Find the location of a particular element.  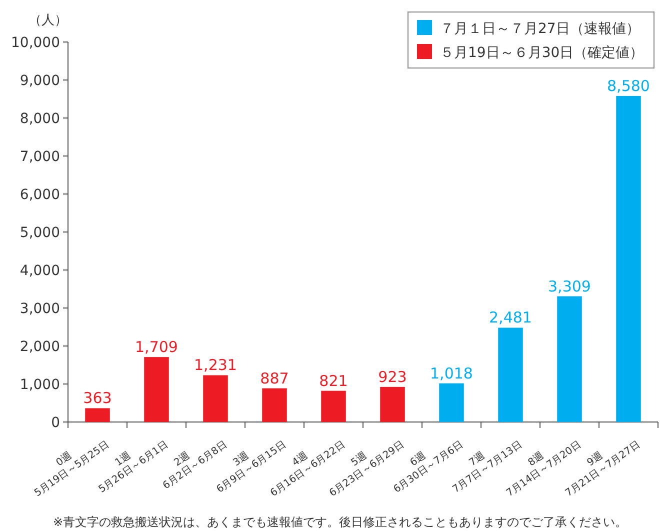

data-label: 1,018 is located at coordinates (451, 373).